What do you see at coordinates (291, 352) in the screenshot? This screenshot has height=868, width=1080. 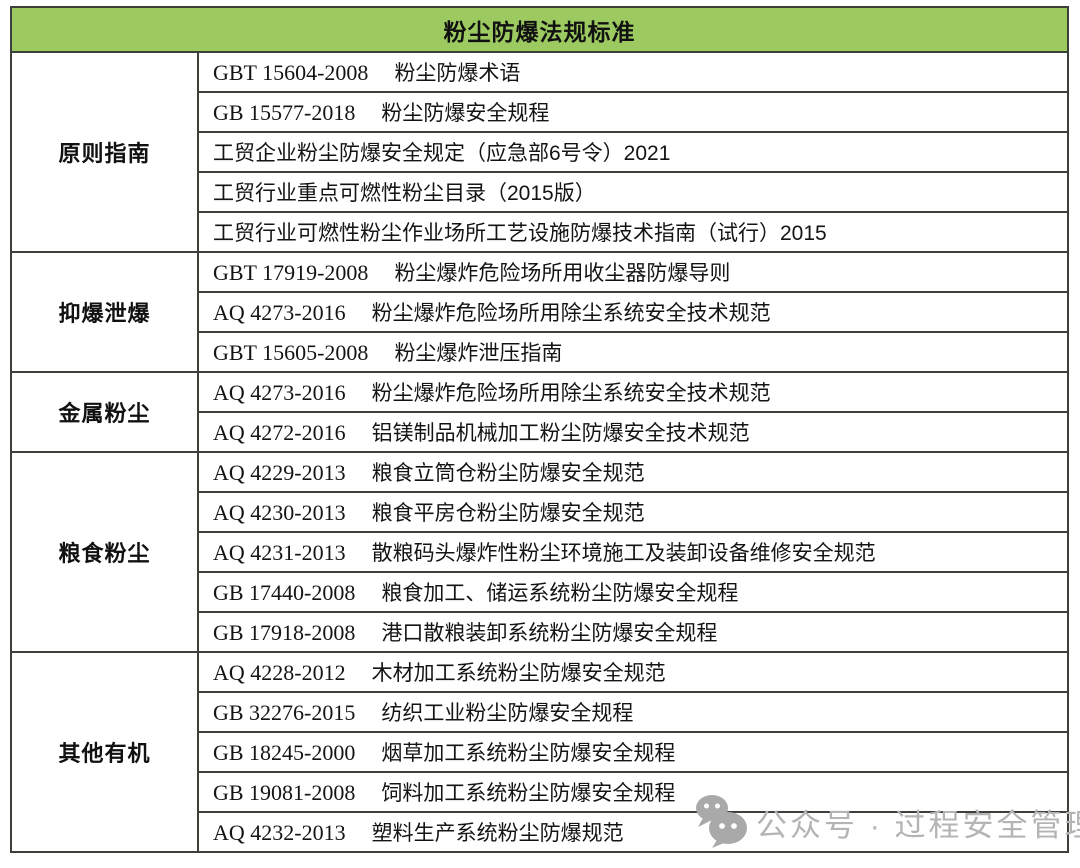 I see `regulation-code: GBT 15605-2008` at bounding box center [291, 352].